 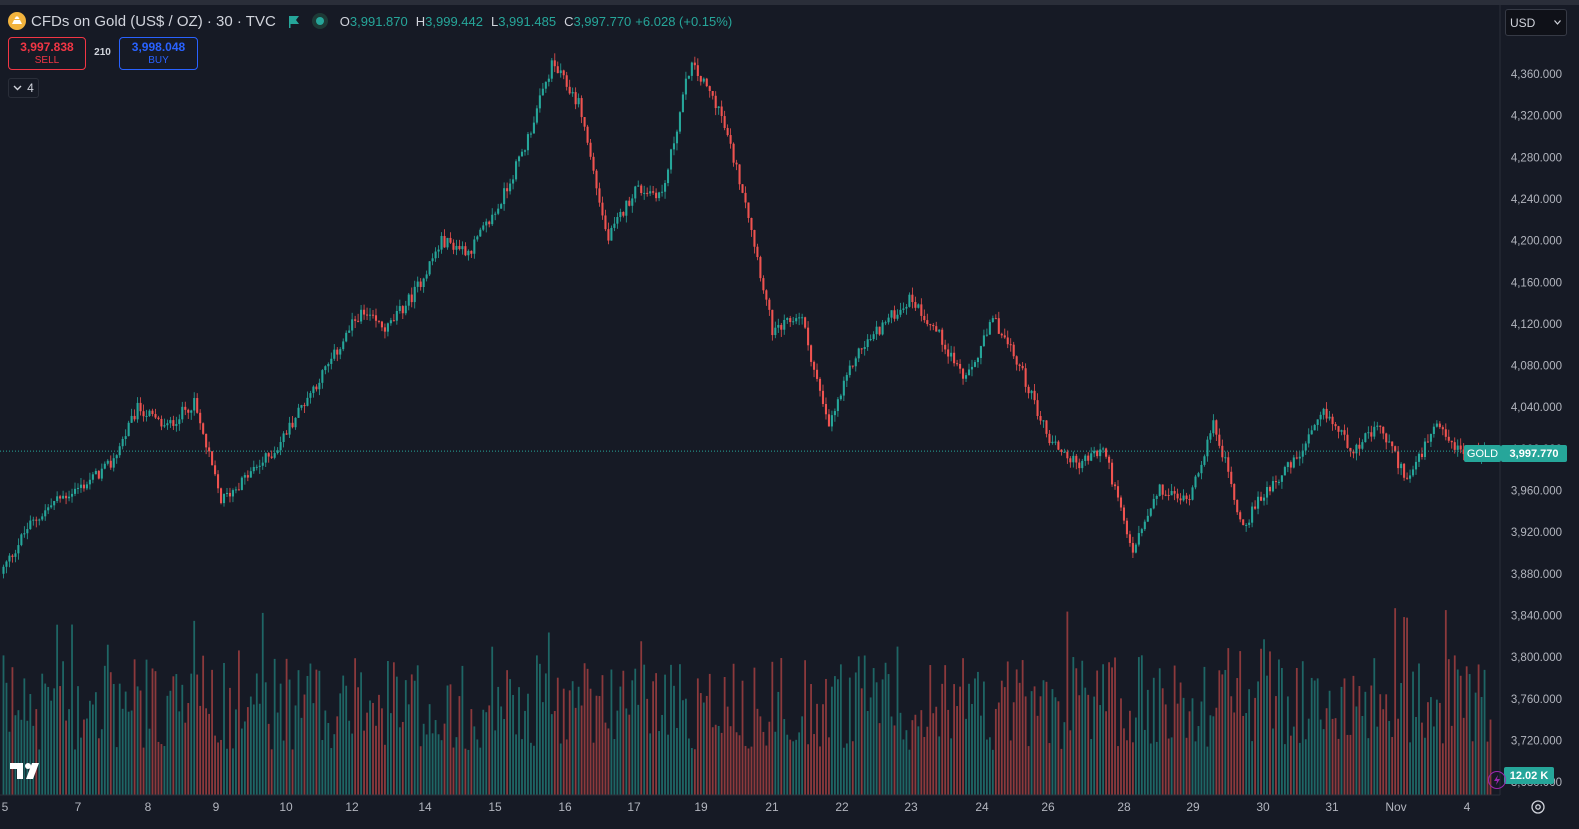 What do you see at coordinates (26, 771) in the screenshot?
I see `tradingview-logo` at bounding box center [26, 771].